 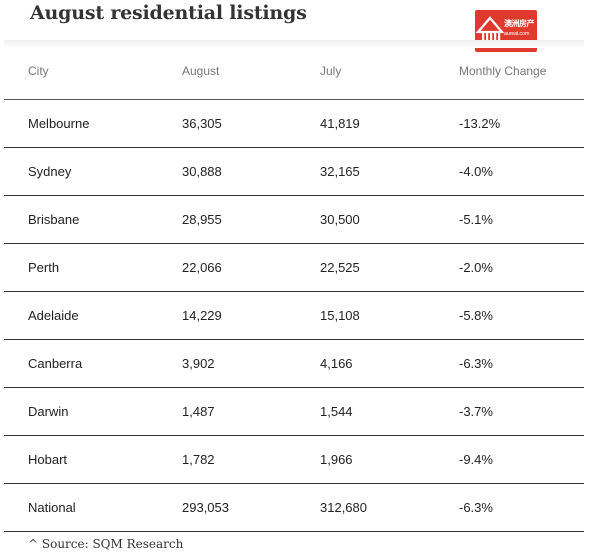 I want to click on august-cell: 22,066, so click(x=202, y=267).